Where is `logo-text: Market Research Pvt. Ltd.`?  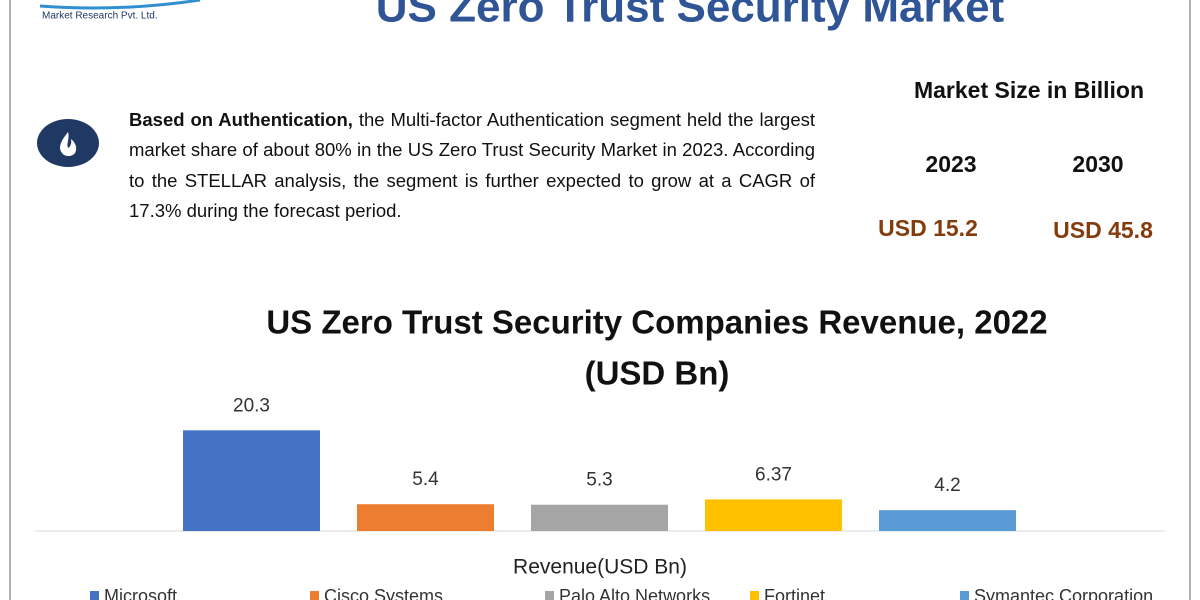 logo-text: Market Research Pvt. Ltd. is located at coordinates (100, 16).